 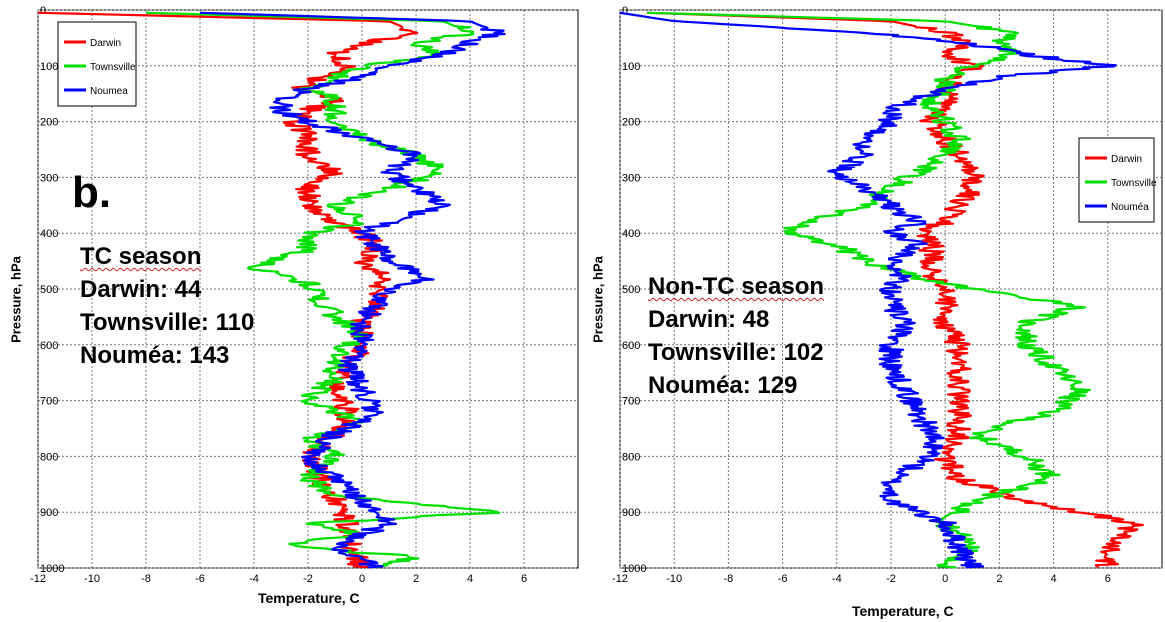 What do you see at coordinates (141, 289) in the screenshot?
I see `count-darwin: Darwin: 44` at bounding box center [141, 289].